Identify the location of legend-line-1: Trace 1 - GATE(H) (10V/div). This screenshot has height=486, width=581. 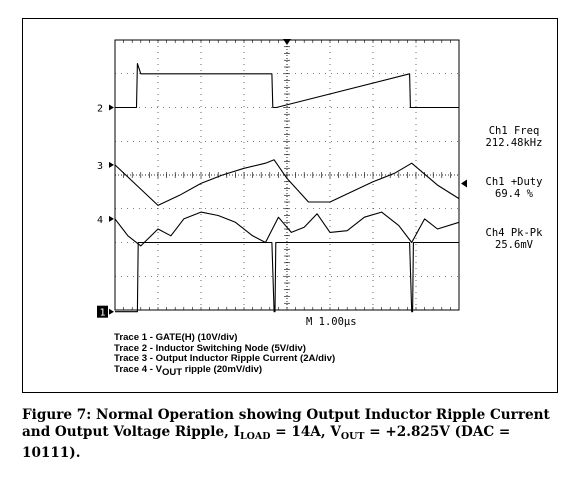
(176, 337).